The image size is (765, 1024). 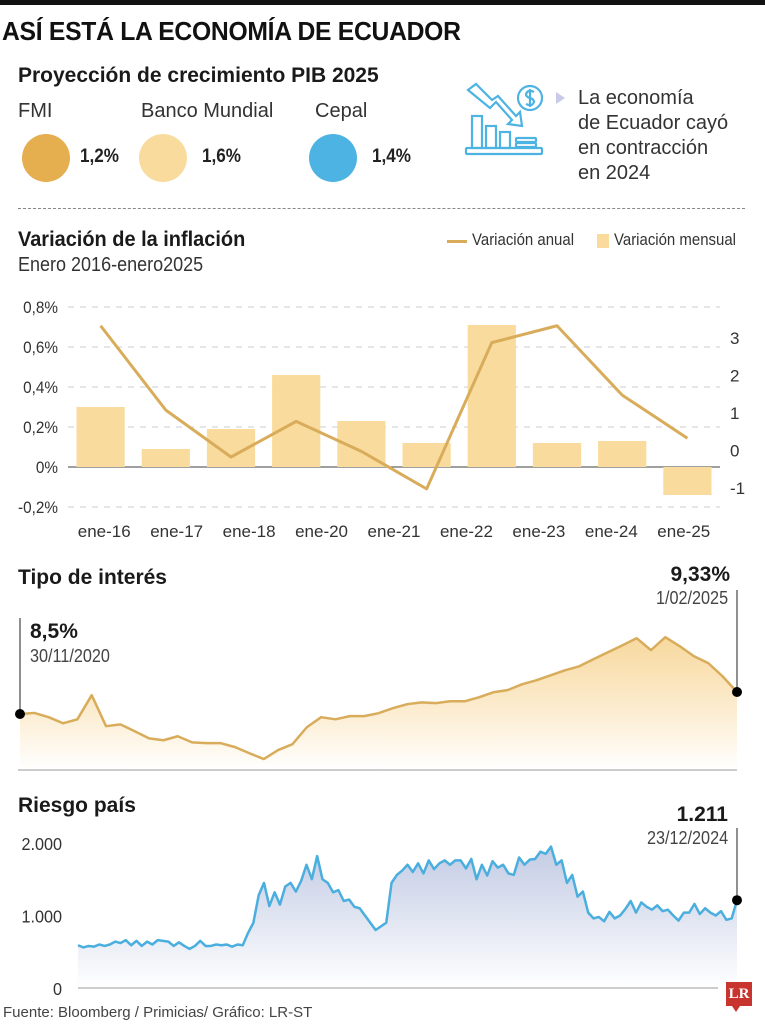 What do you see at coordinates (132, 239) in the screenshot?
I see `inflation-title: Variación de la inflación` at bounding box center [132, 239].